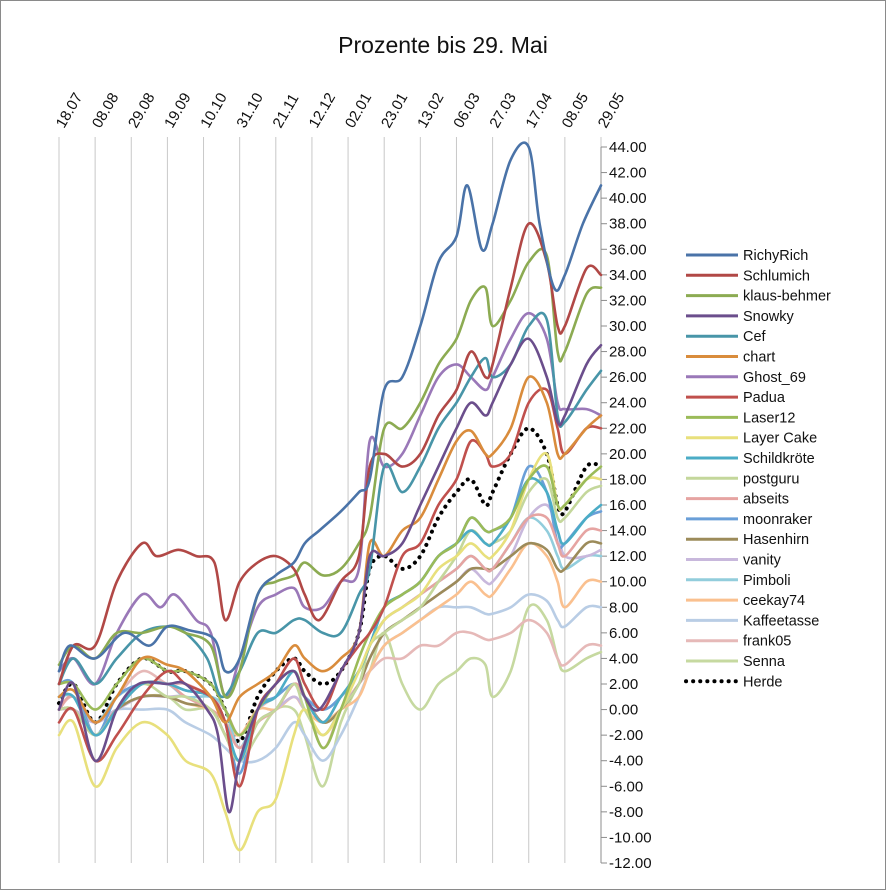 This screenshot has width=886, height=890. Describe the element at coordinates (628, 147) in the screenshot. I see `y-tick-label: 44.00` at that location.